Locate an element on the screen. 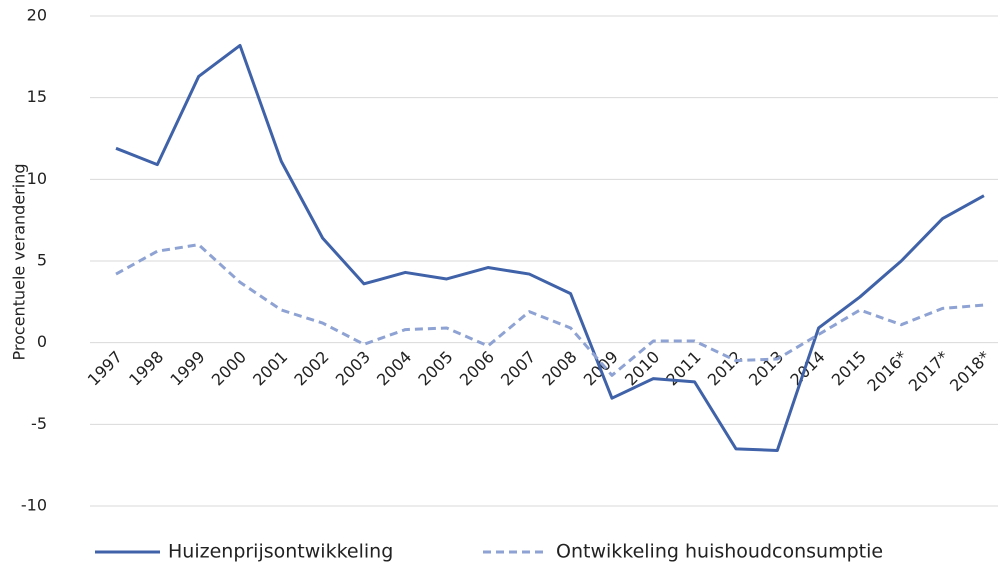 The height and width of the screenshot is (567, 998). y-tick-label: 15 is located at coordinates (37, 96).